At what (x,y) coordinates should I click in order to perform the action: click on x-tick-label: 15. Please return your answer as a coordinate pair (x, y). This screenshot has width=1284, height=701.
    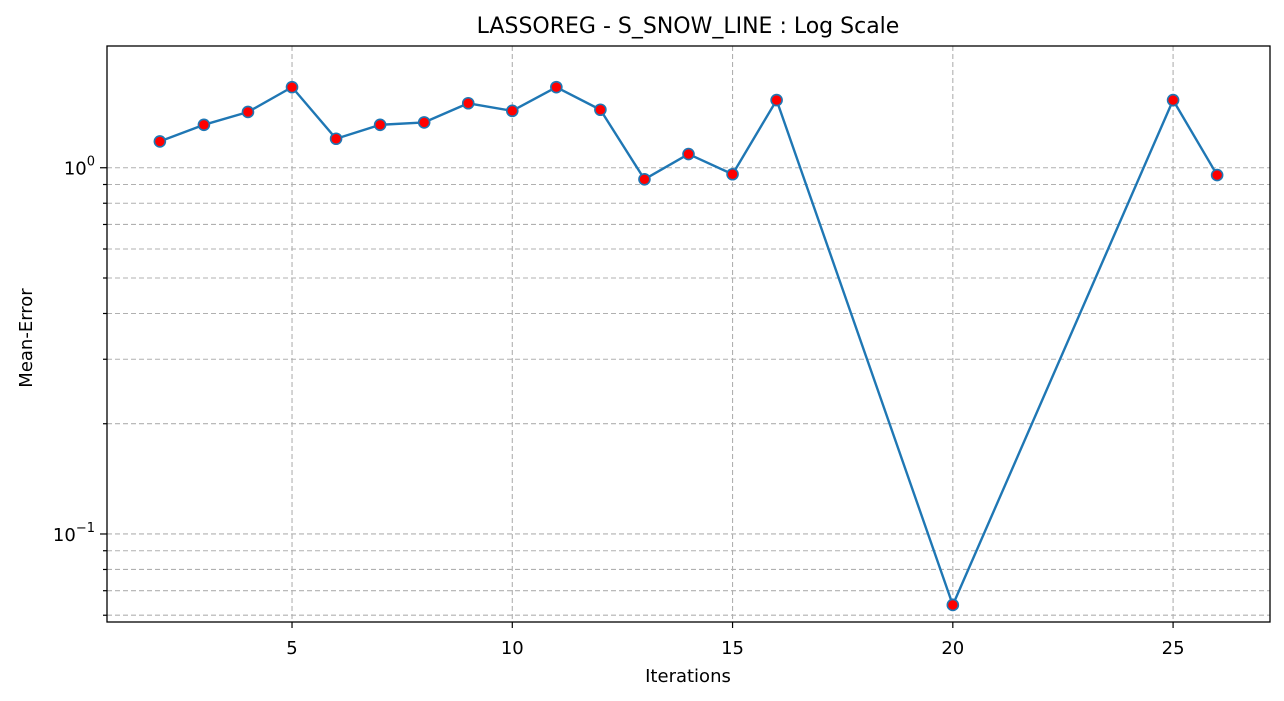
    Looking at the image, I should click on (732, 648).